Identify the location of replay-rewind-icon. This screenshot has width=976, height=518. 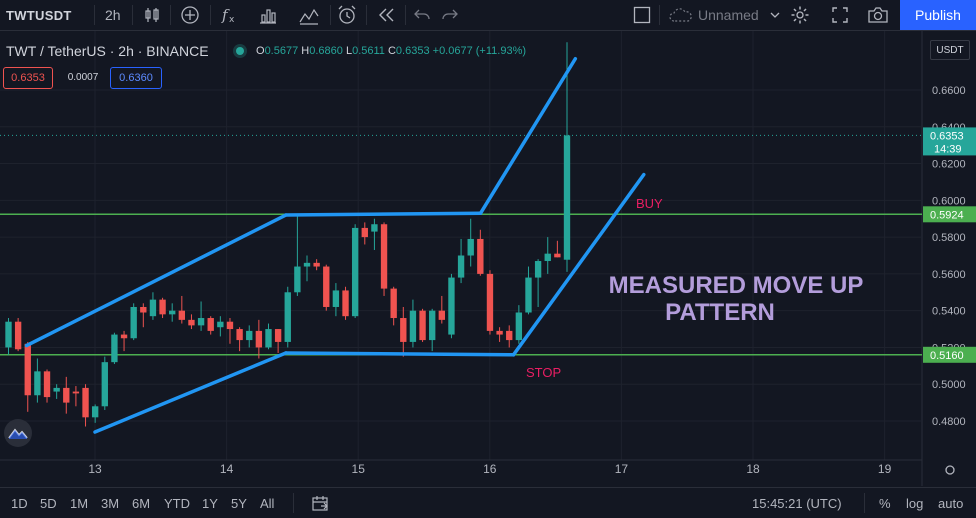
(387, 15).